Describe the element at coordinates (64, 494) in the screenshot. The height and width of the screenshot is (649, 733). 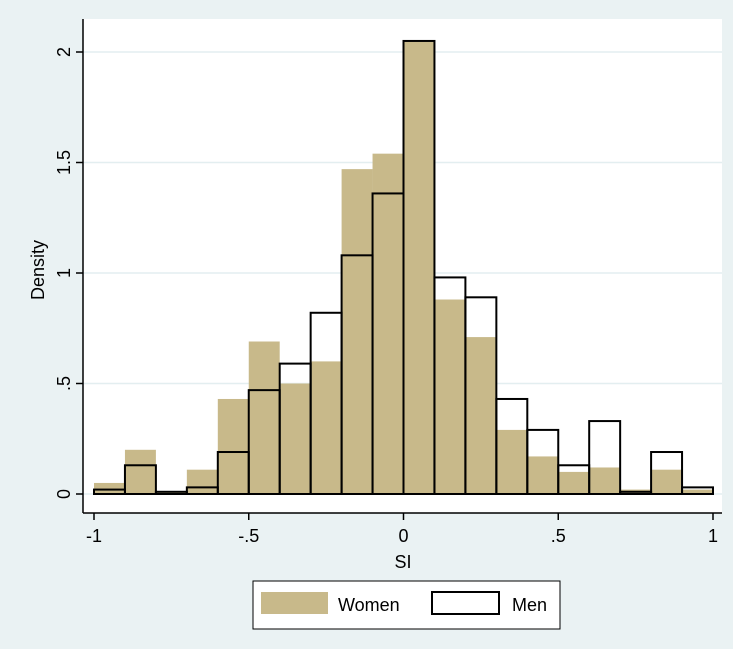
I see `y-tick-label-0: 0` at that location.